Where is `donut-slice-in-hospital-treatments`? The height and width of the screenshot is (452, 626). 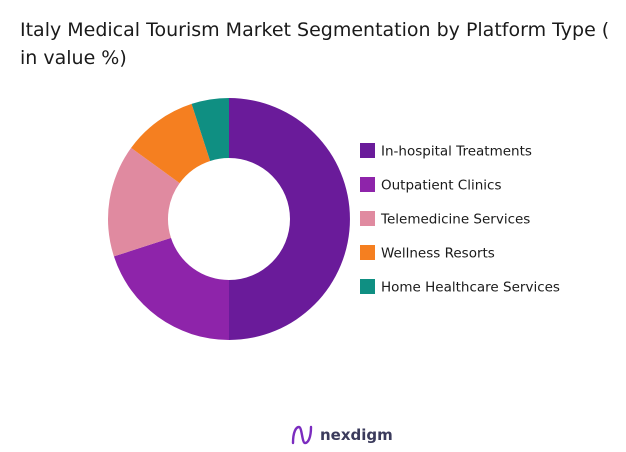
donut-slice-in-hospital-treatments is located at coordinates (289, 219).